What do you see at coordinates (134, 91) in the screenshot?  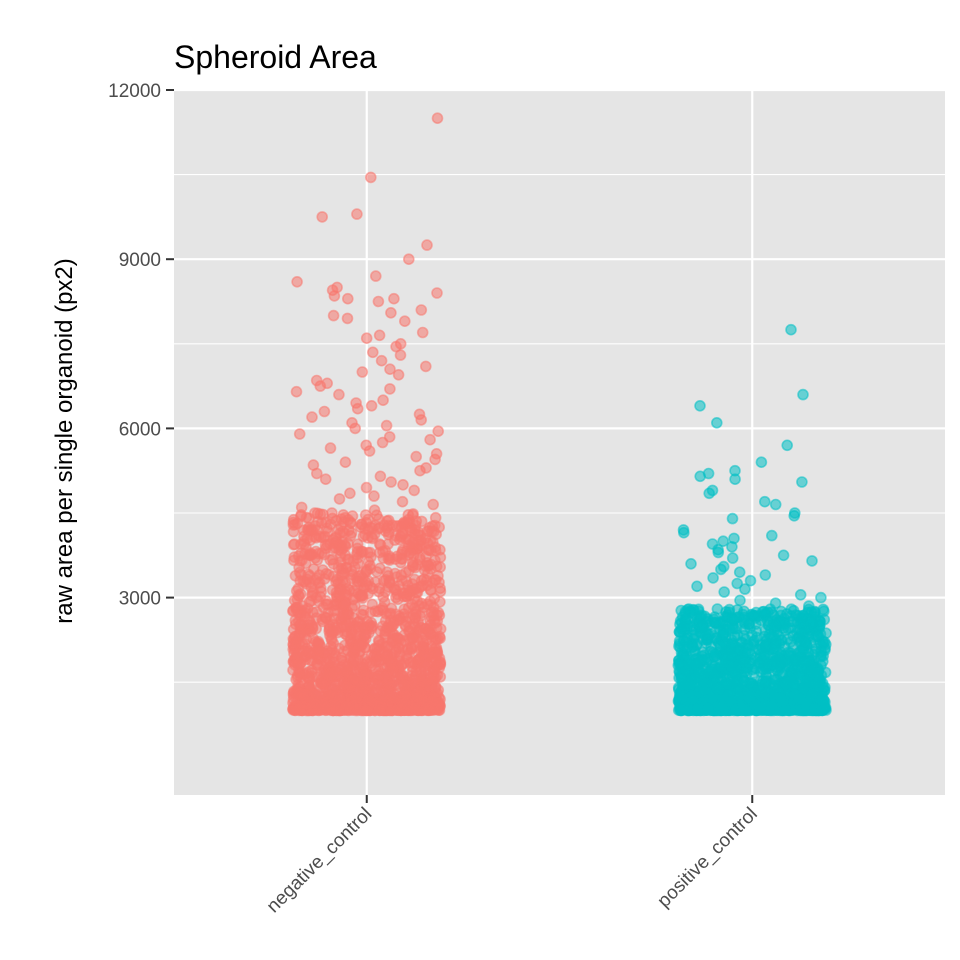 I see `y-tick-label: 12000` at bounding box center [134, 91].